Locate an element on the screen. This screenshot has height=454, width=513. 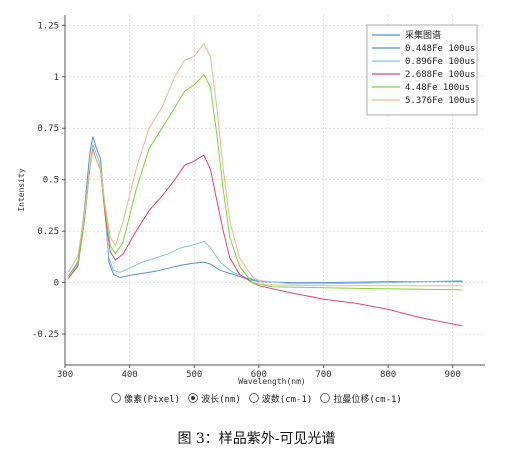
legend-label: 4.48Fe 100us is located at coordinates (437, 88).